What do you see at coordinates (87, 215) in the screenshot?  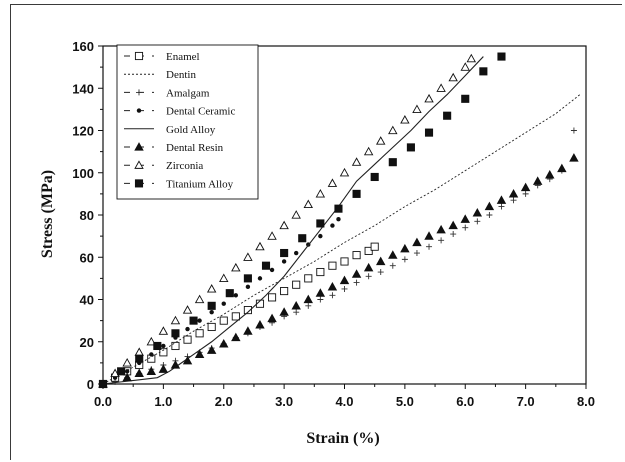 I see `y-tick-label: 80` at bounding box center [87, 215].